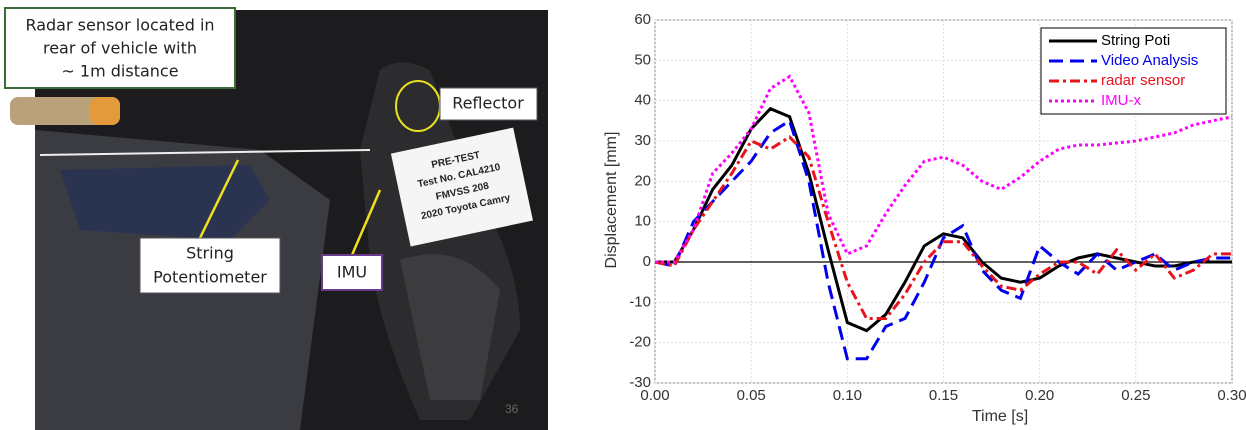 The image size is (1246, 430). I want to click on x-tick-label: 0.05, so click(751, 395).